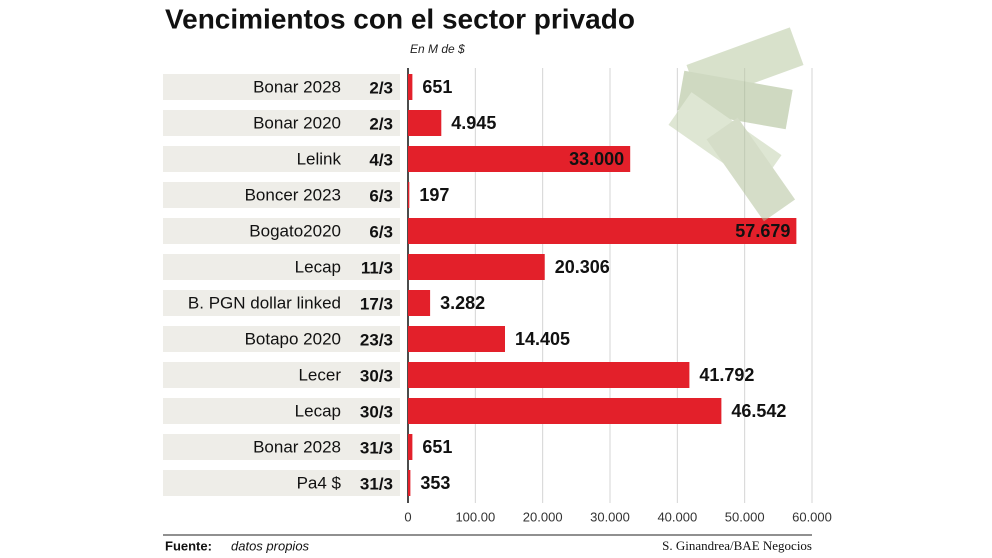 This screenshot has height=558, width=992. What do you see at coordinates (376, 303) in the screenshot?
I see `date-label: 17/3` at bounding box center [376, 303].